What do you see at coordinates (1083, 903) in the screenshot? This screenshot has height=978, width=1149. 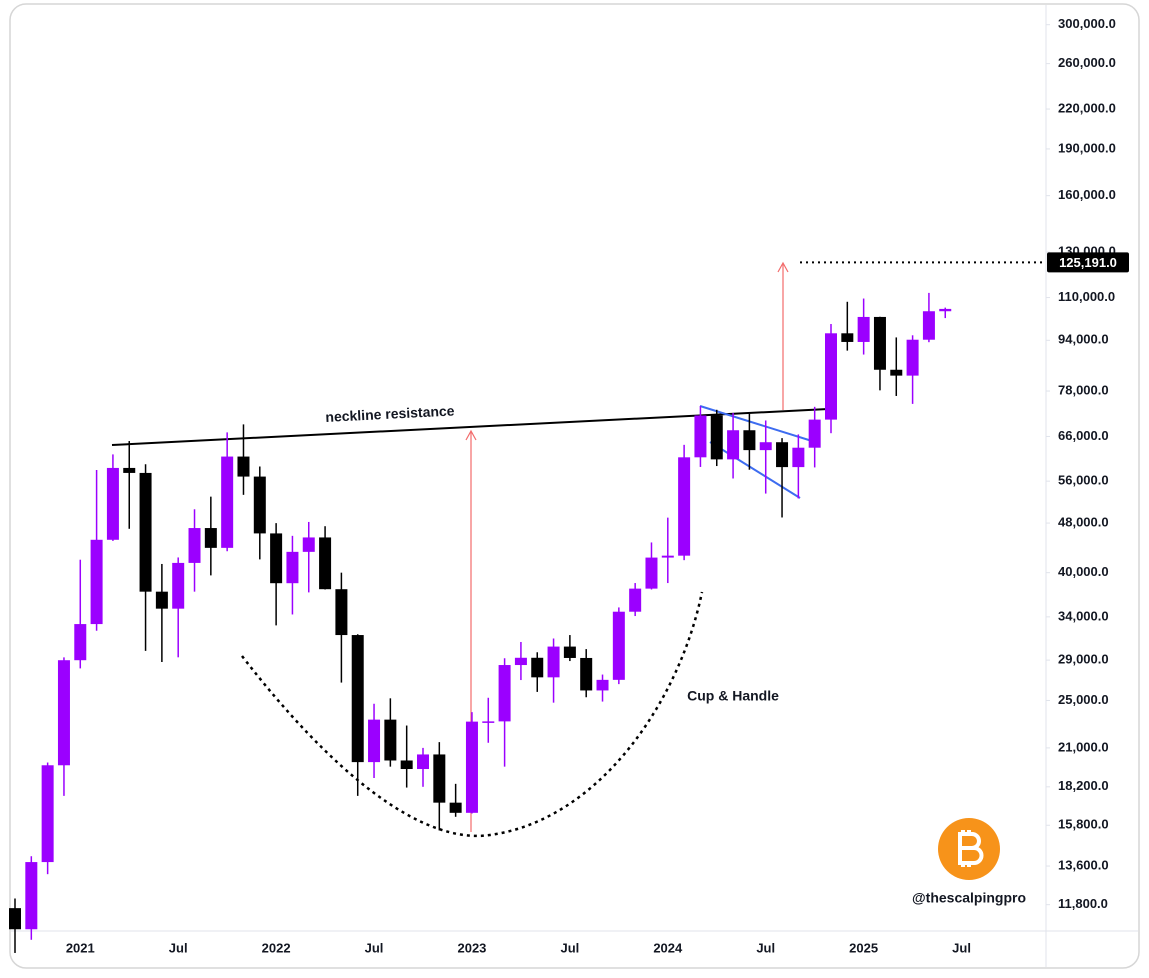 I see `y-tick-label: 11,800.0` at bounding box center [1083, 903].